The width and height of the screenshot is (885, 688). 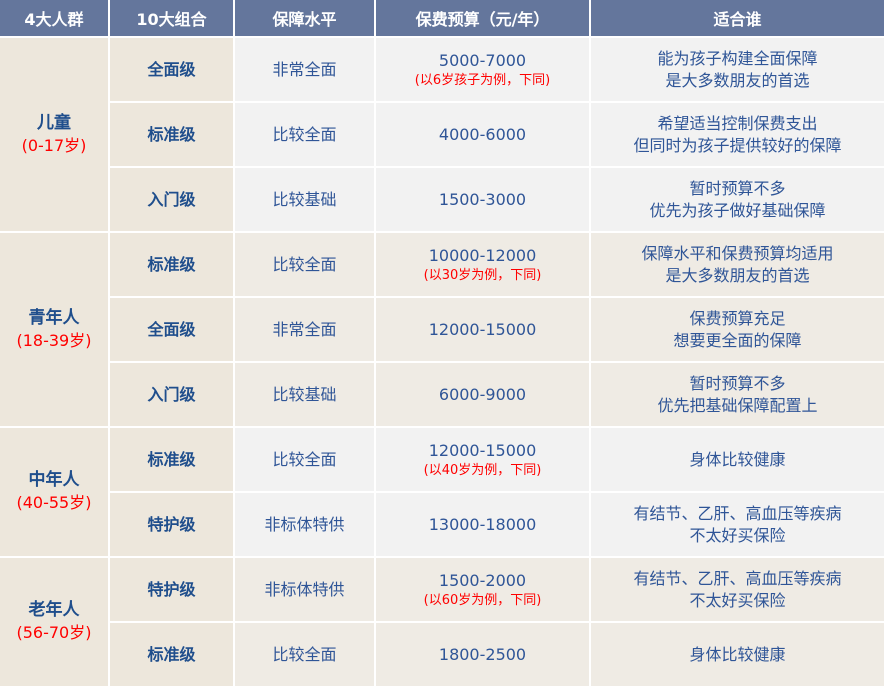 I want to click on budget-cell: 5000-7000 (以6岁孩子为例，下同), so click(x=482, y=69).